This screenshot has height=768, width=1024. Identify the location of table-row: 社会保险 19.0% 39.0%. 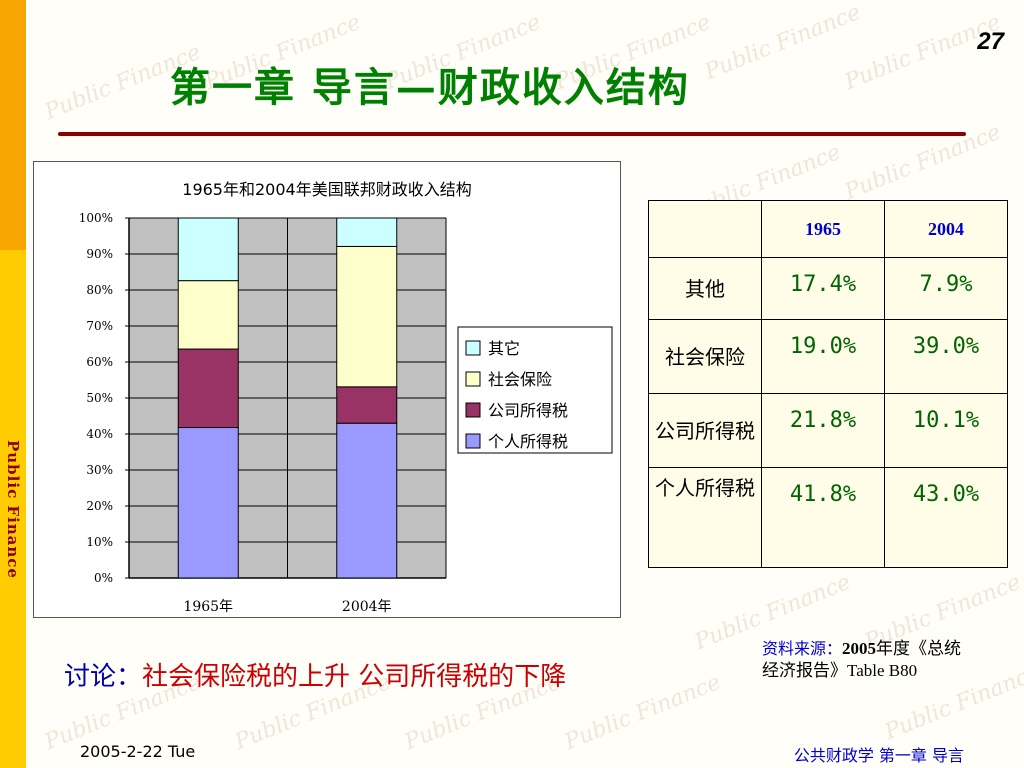
(828, 356).